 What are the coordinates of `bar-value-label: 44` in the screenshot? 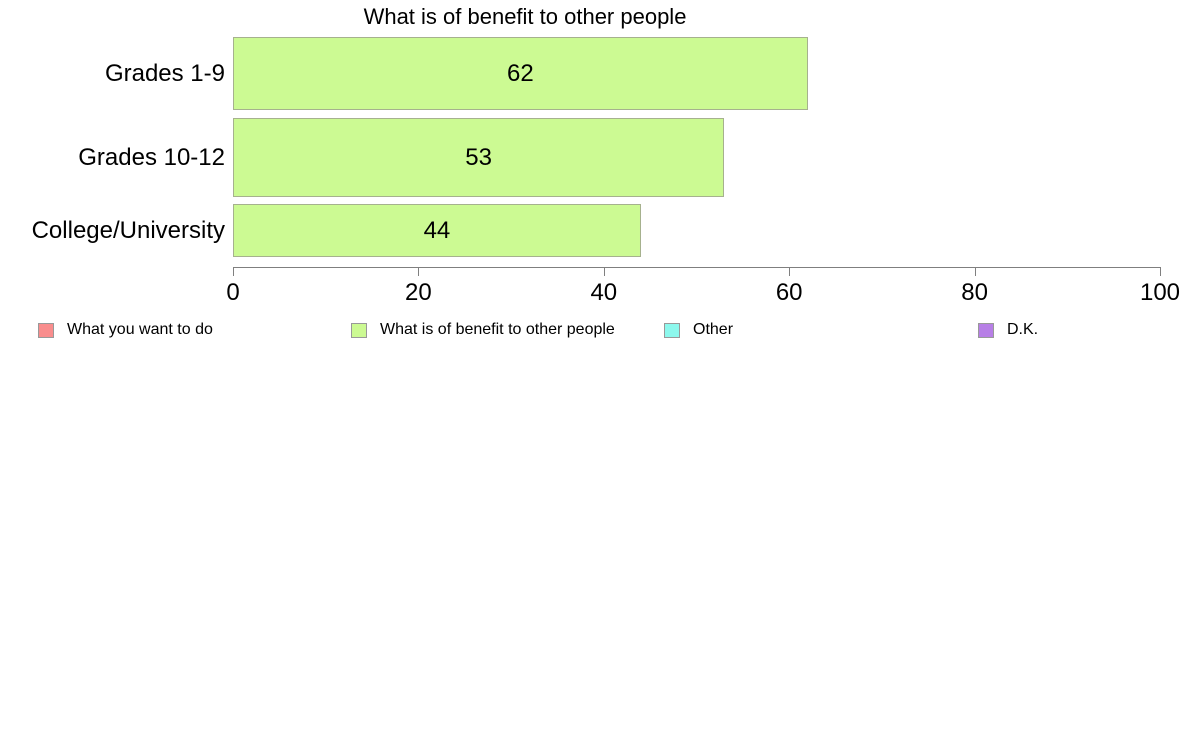 It's located at (437, 230).